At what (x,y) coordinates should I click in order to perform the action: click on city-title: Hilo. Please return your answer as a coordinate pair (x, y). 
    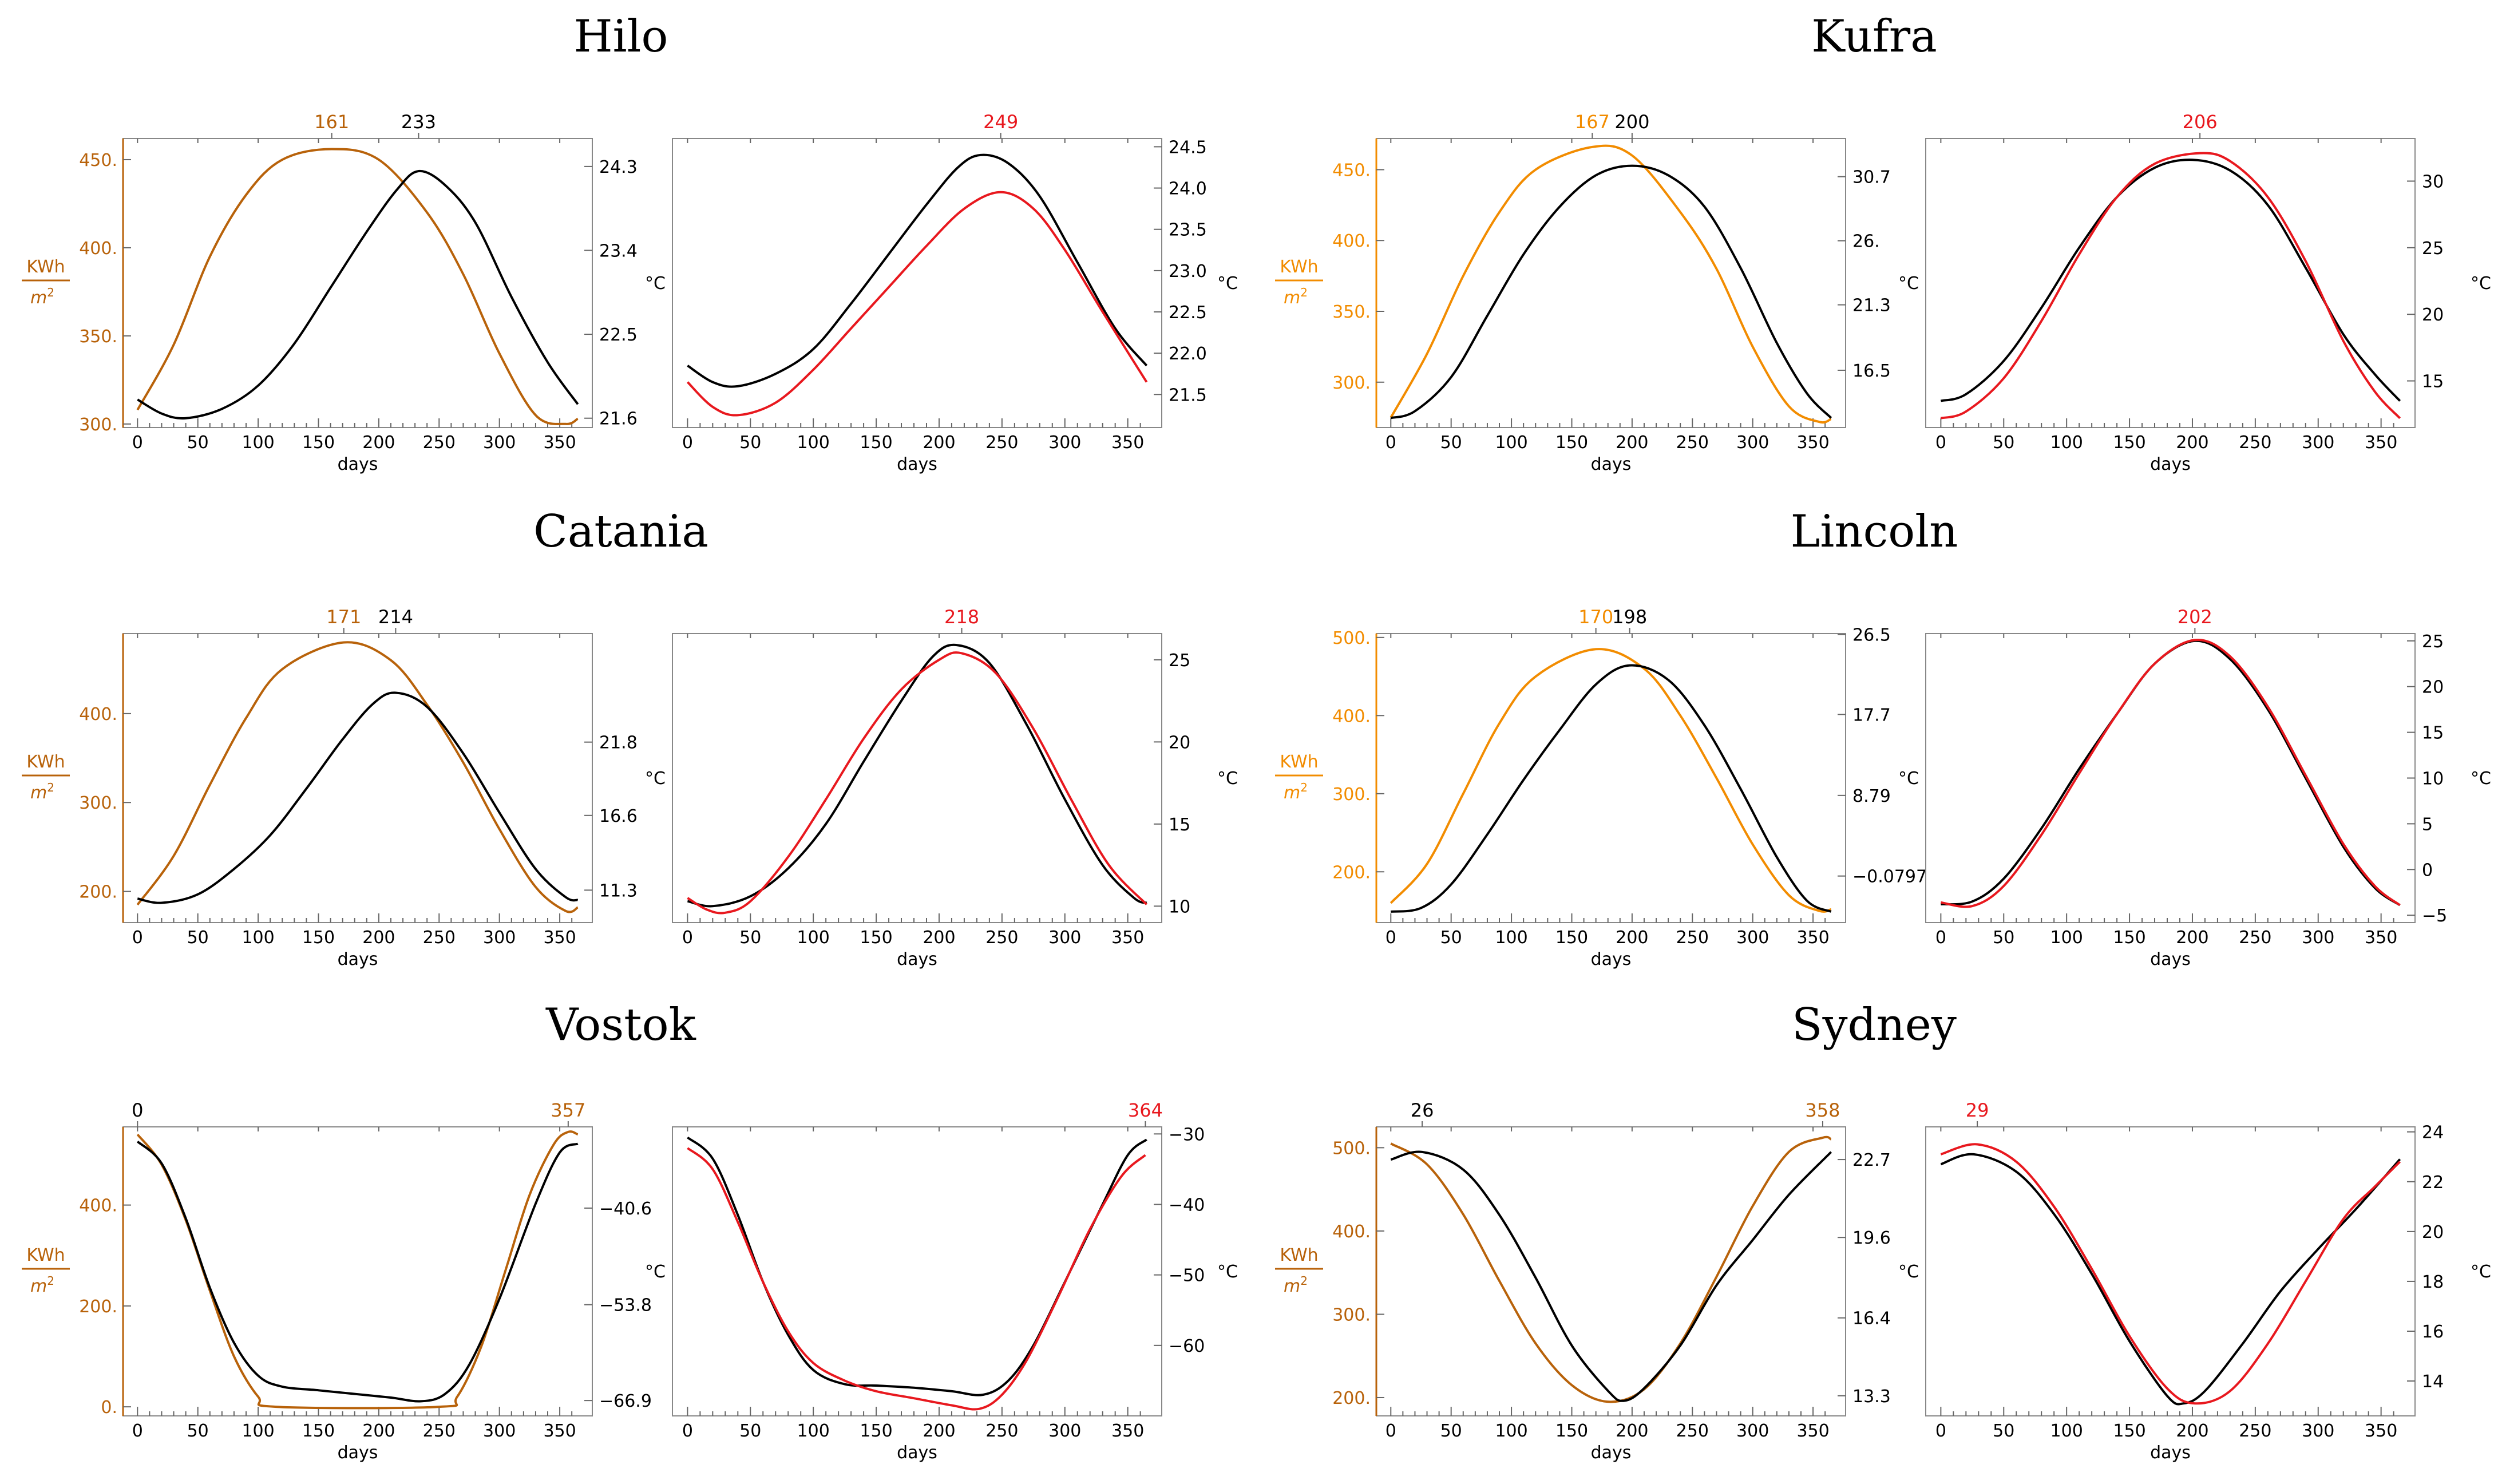
    Looking at the image, I should click on (621, 36).